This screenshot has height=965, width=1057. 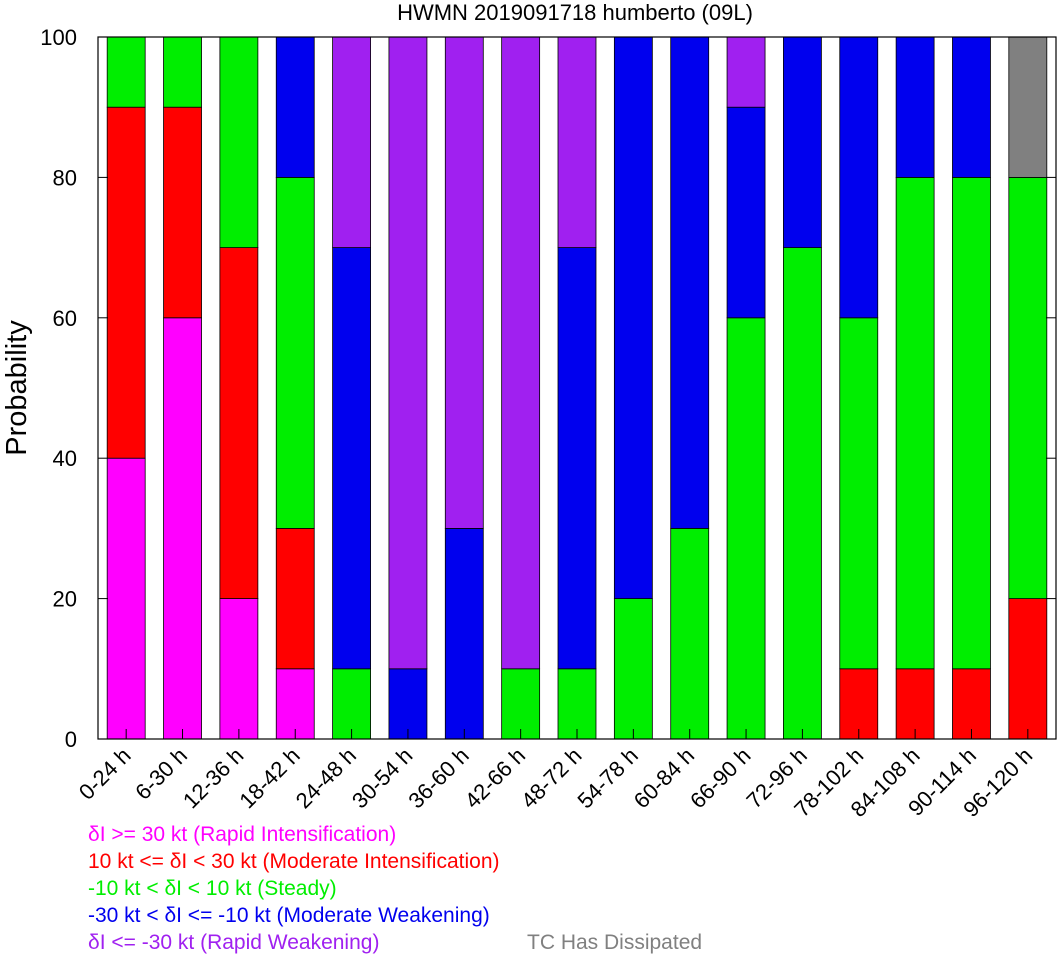 What do you see at coordinates (105, 774) in the screenshot?
I see `x-tick-label: 0-24 h` at bounding box center [105, 774].